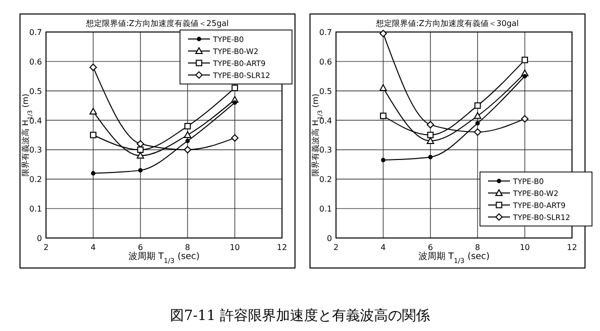 The image size is (600, 331). I want to click on chart-title: 想定限界値:Z方向加速度有義値＜30gal, so click(447, 23).